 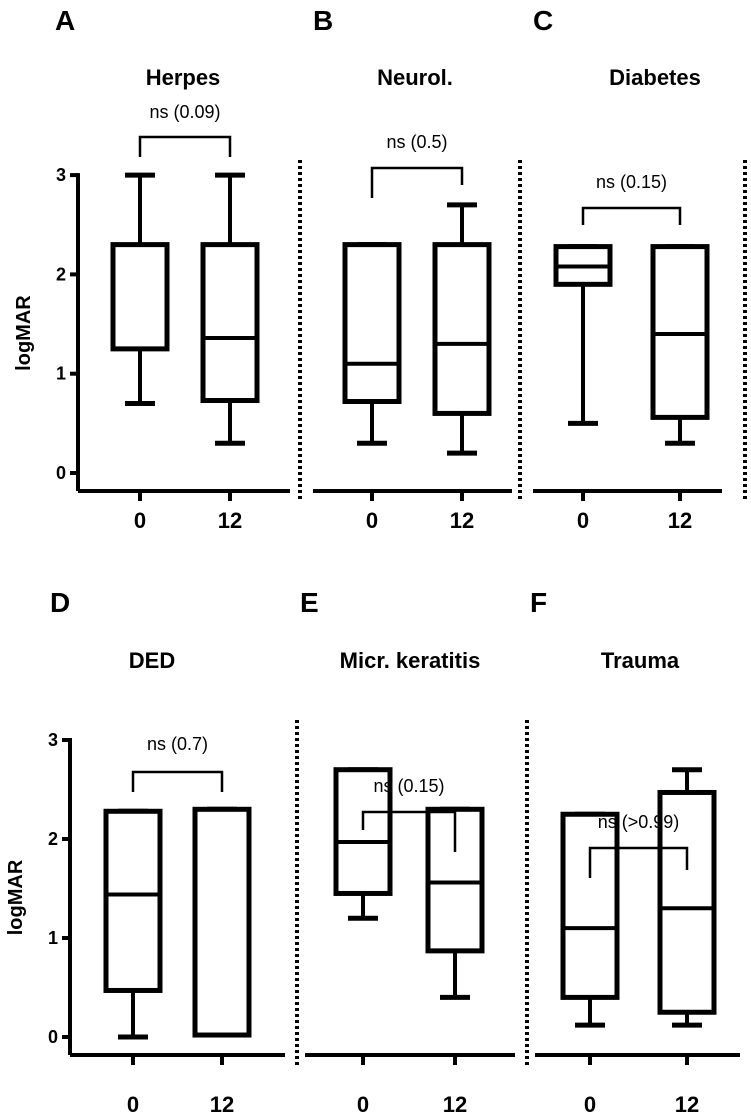 What do you see at coordinates (639, 822) in the screenshot?
I see `significance-label: ns (>0.99)` at bounding box center [639, 822].